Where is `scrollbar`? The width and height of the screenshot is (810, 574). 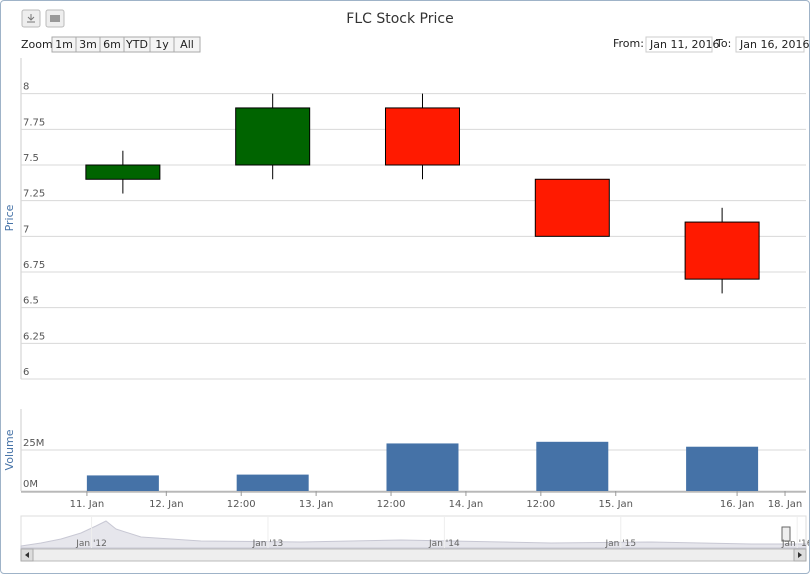 scrollbar is located at coordinates (413, 555).